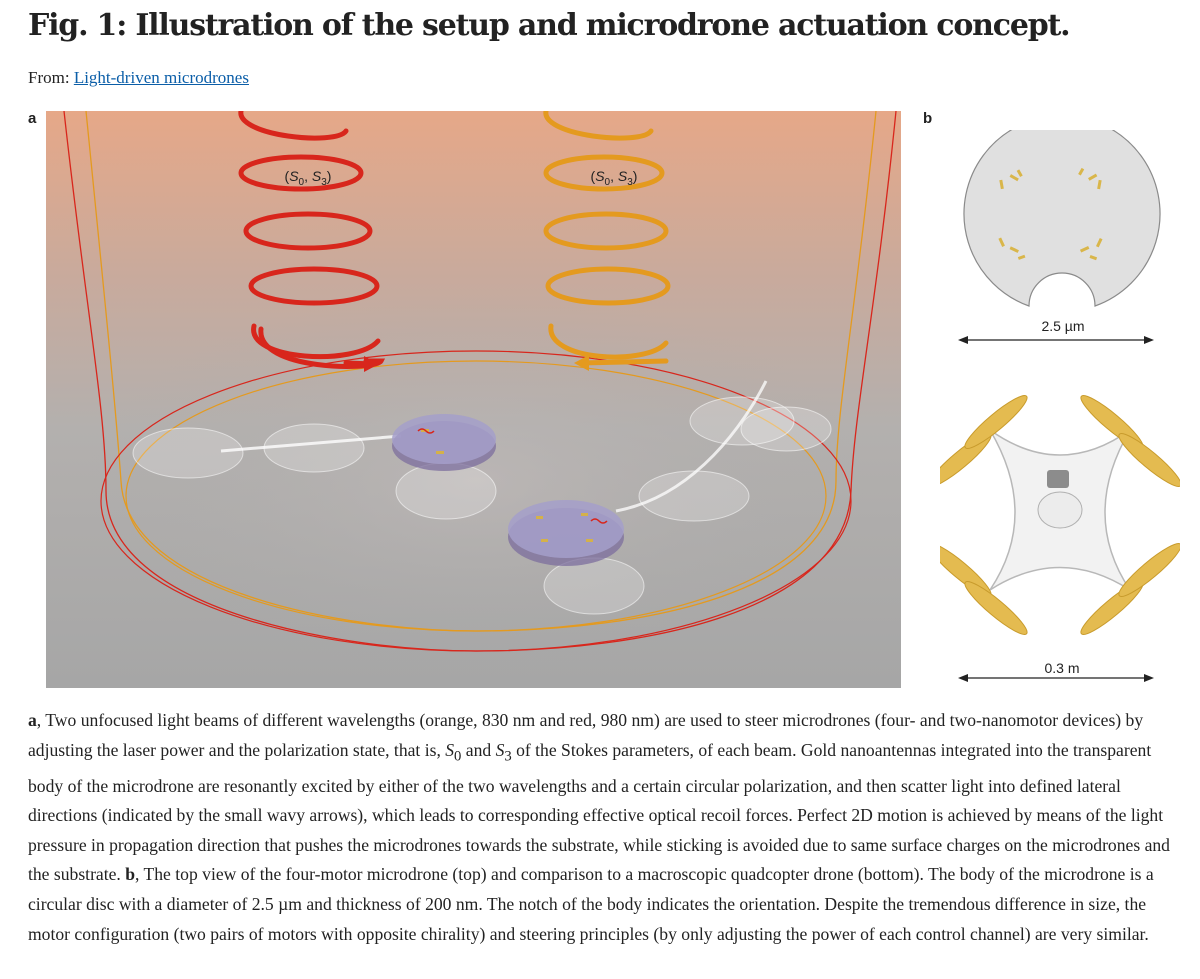  I want to click on quadcopter-top-view, so click(1060, 515).